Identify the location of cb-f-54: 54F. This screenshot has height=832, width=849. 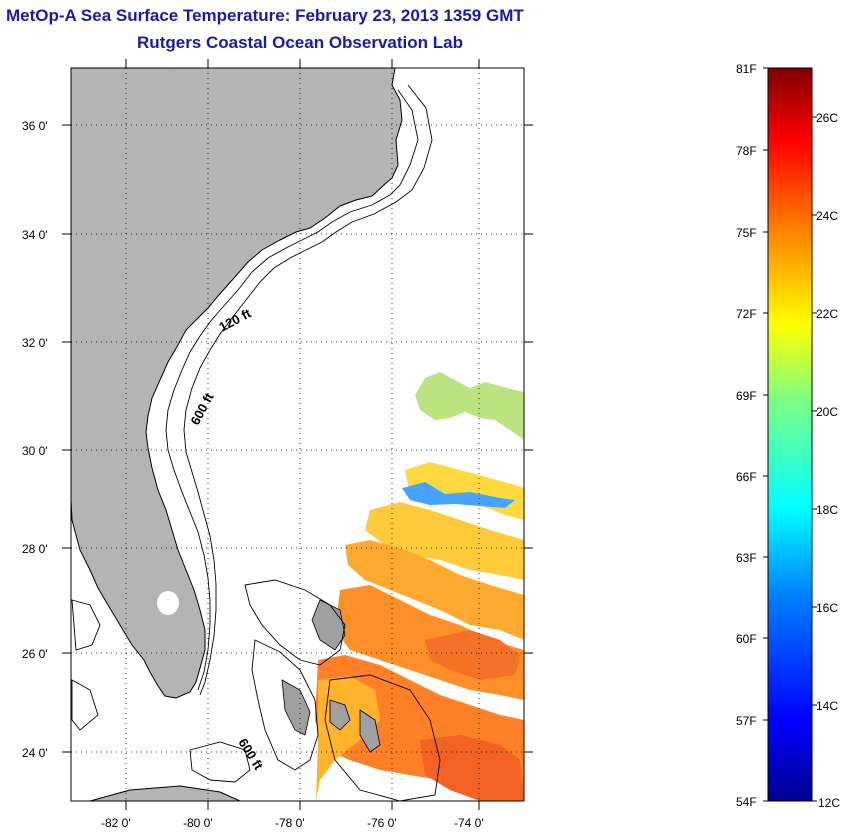
(746, 802).